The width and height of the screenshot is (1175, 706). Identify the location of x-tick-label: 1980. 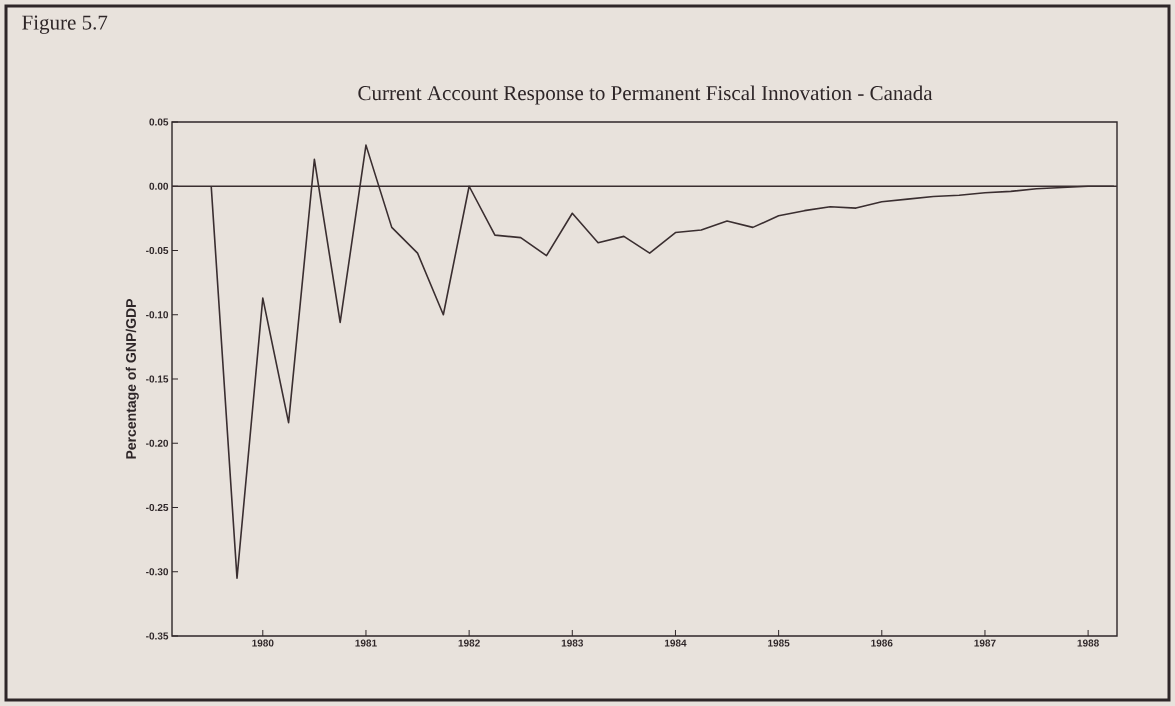
(263, 643).